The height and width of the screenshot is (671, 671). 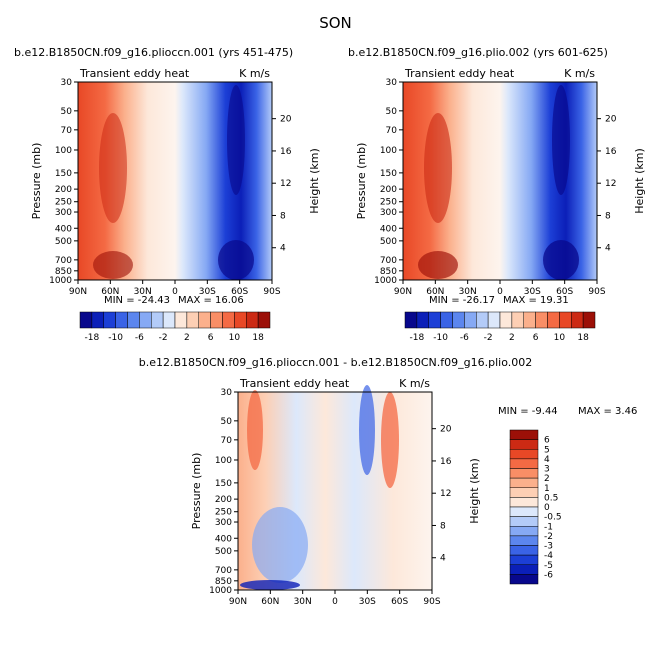 What do you see at coordinates (285, 184) in the screenshot?
I see `height-tick-label: 12` at bounding box center [285, 184].